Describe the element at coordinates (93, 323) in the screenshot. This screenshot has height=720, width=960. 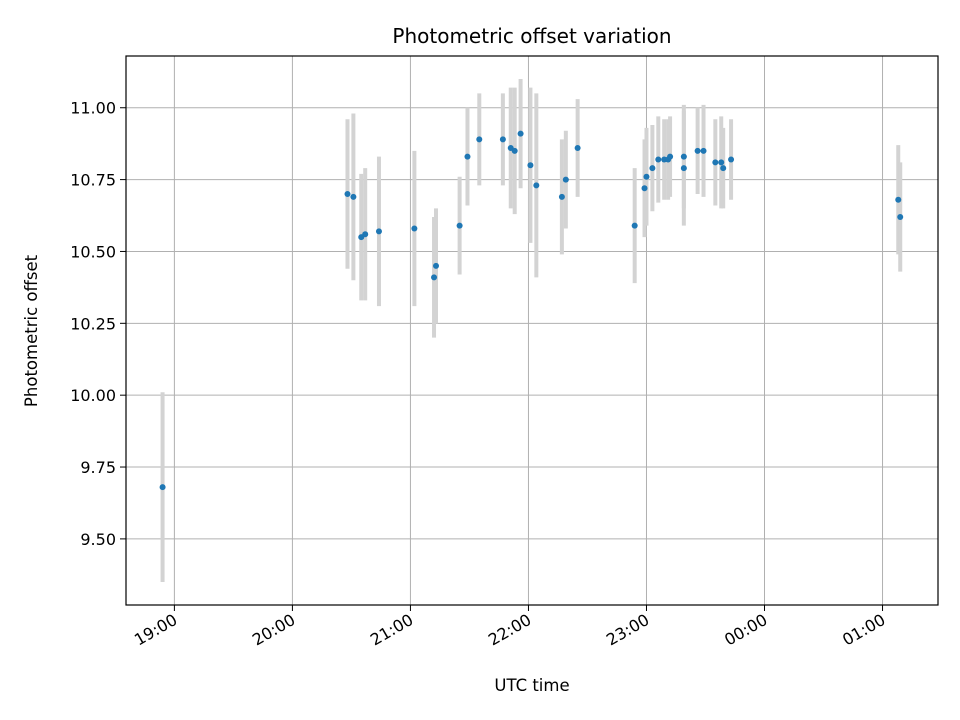
I see `y-tick-label: 10.25` at that location.